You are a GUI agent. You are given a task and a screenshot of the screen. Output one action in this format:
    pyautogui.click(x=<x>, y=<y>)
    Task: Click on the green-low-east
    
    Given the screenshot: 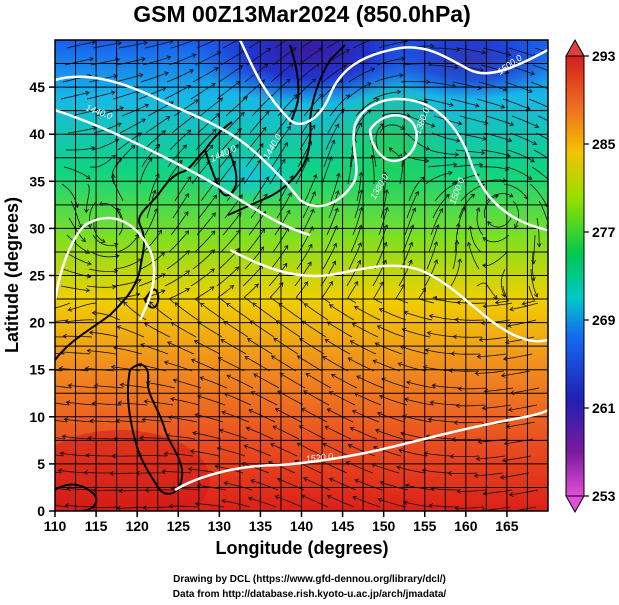 What is the action you would take?
    pyautogui.click(x=390, y=145)
    